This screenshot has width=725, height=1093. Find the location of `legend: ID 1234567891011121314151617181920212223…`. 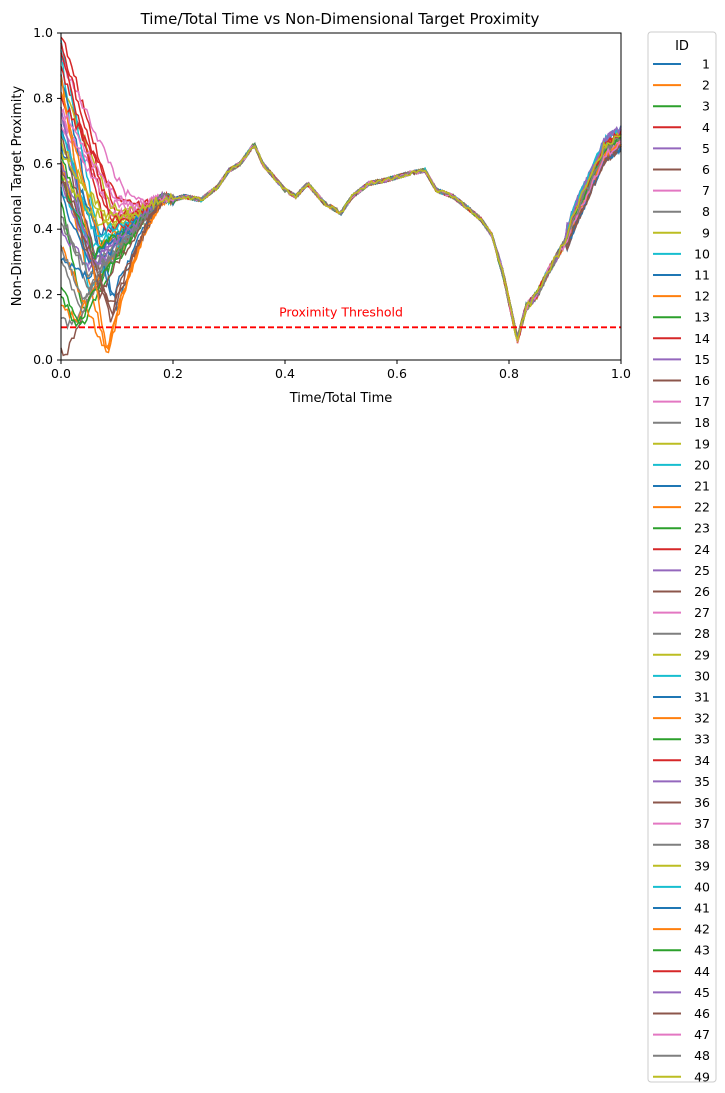

legend: ID 1234567891011121314151617181920212223… is located at coordinates (682, 557).